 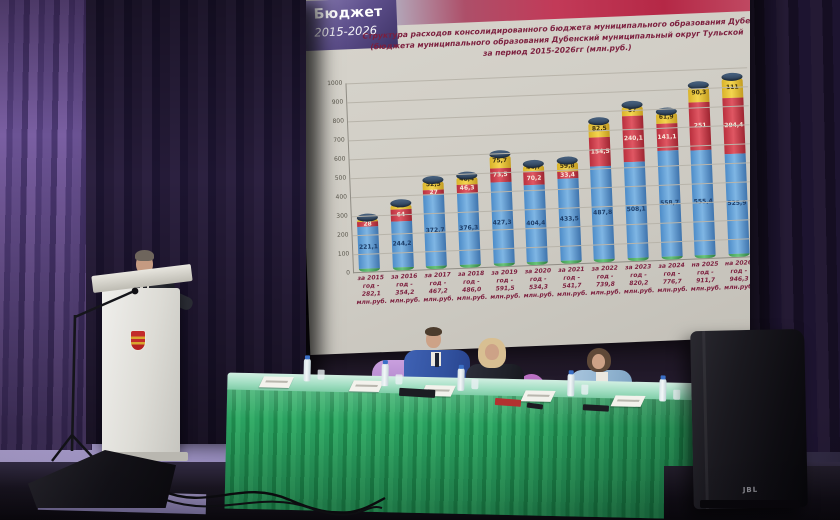 I want to click on x-axis-label: за 2017 год -467,2 млн.руб., so click(x=438, y=287).